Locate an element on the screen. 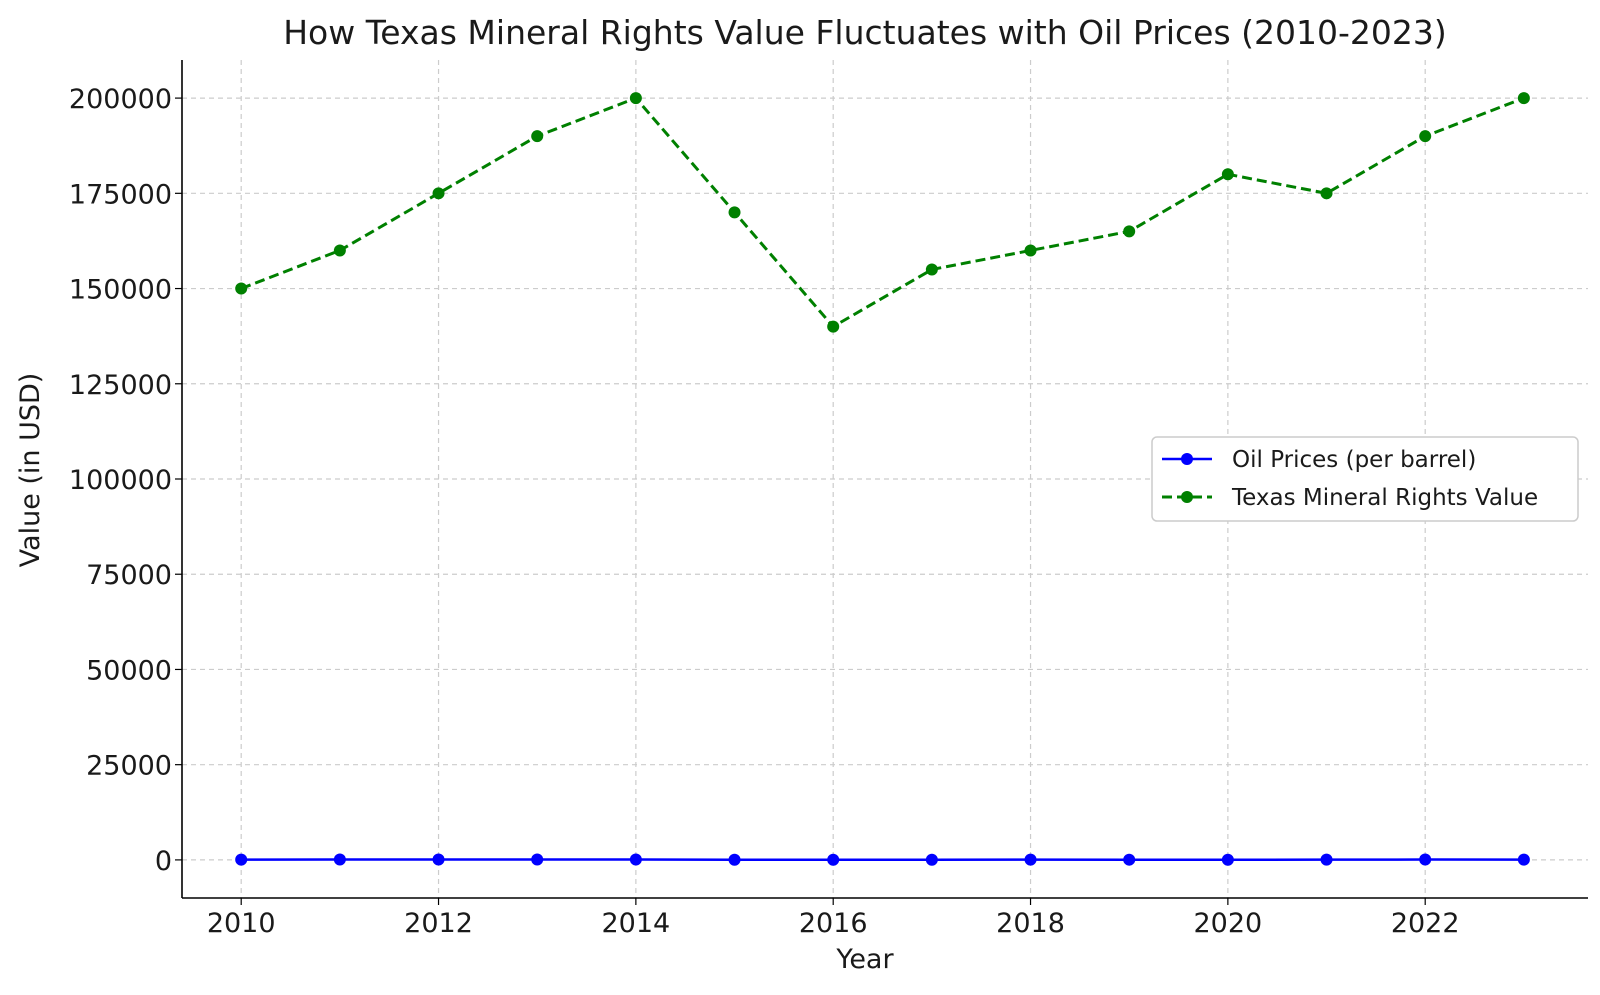 The width and height of the screenshot is (1600, 995). y-axis-label: Value (in USD) is located at coordinates (30, 470).